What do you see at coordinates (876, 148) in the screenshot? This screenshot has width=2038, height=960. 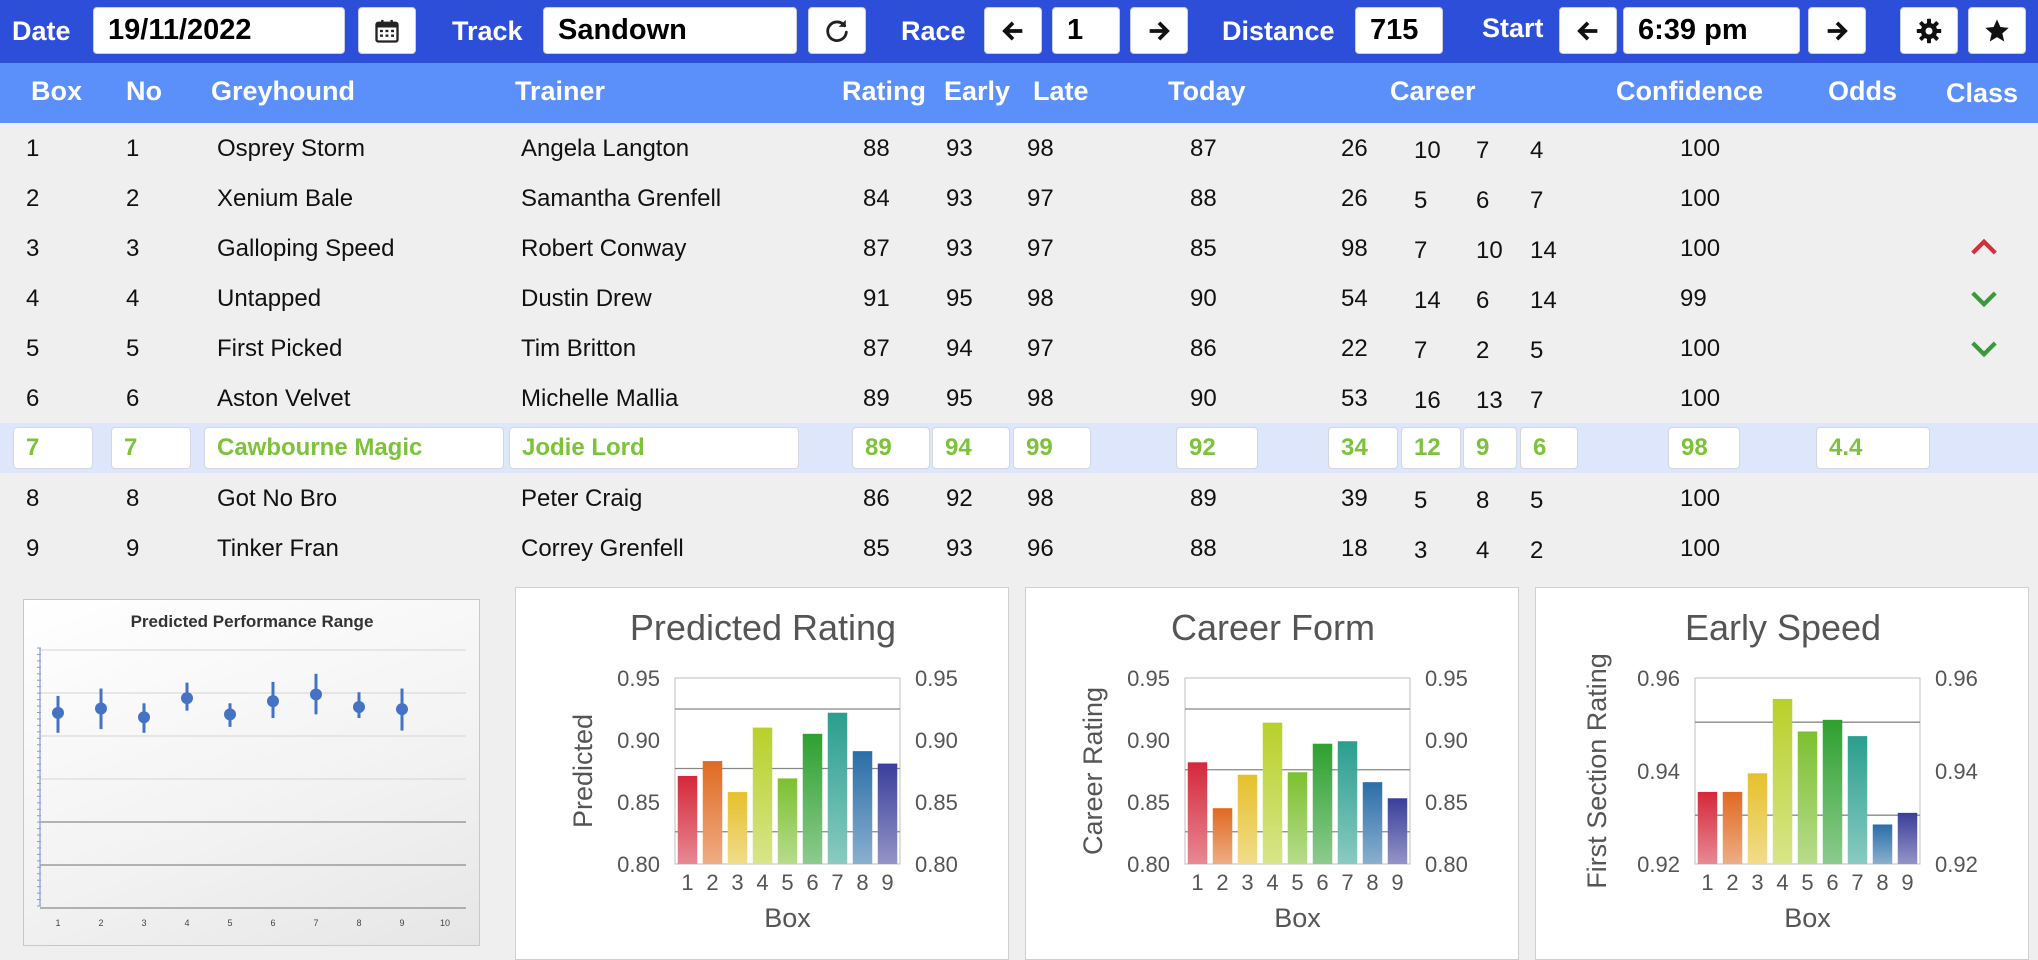 I see `cell-rating: 88` at bounding box center [876, 148].